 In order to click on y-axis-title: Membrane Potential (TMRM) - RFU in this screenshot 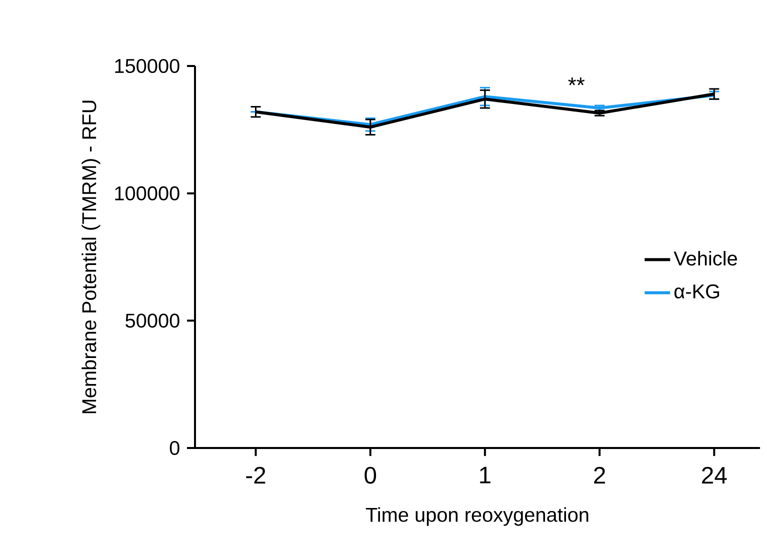, I will do `click(91, 257)`.